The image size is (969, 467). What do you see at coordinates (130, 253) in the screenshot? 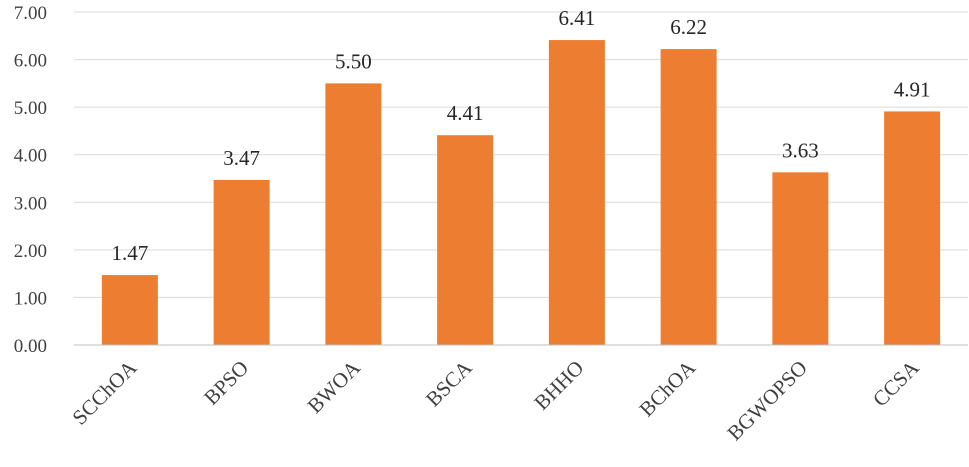
I see `data-label: 1.47` at bounding box center [130, 253].